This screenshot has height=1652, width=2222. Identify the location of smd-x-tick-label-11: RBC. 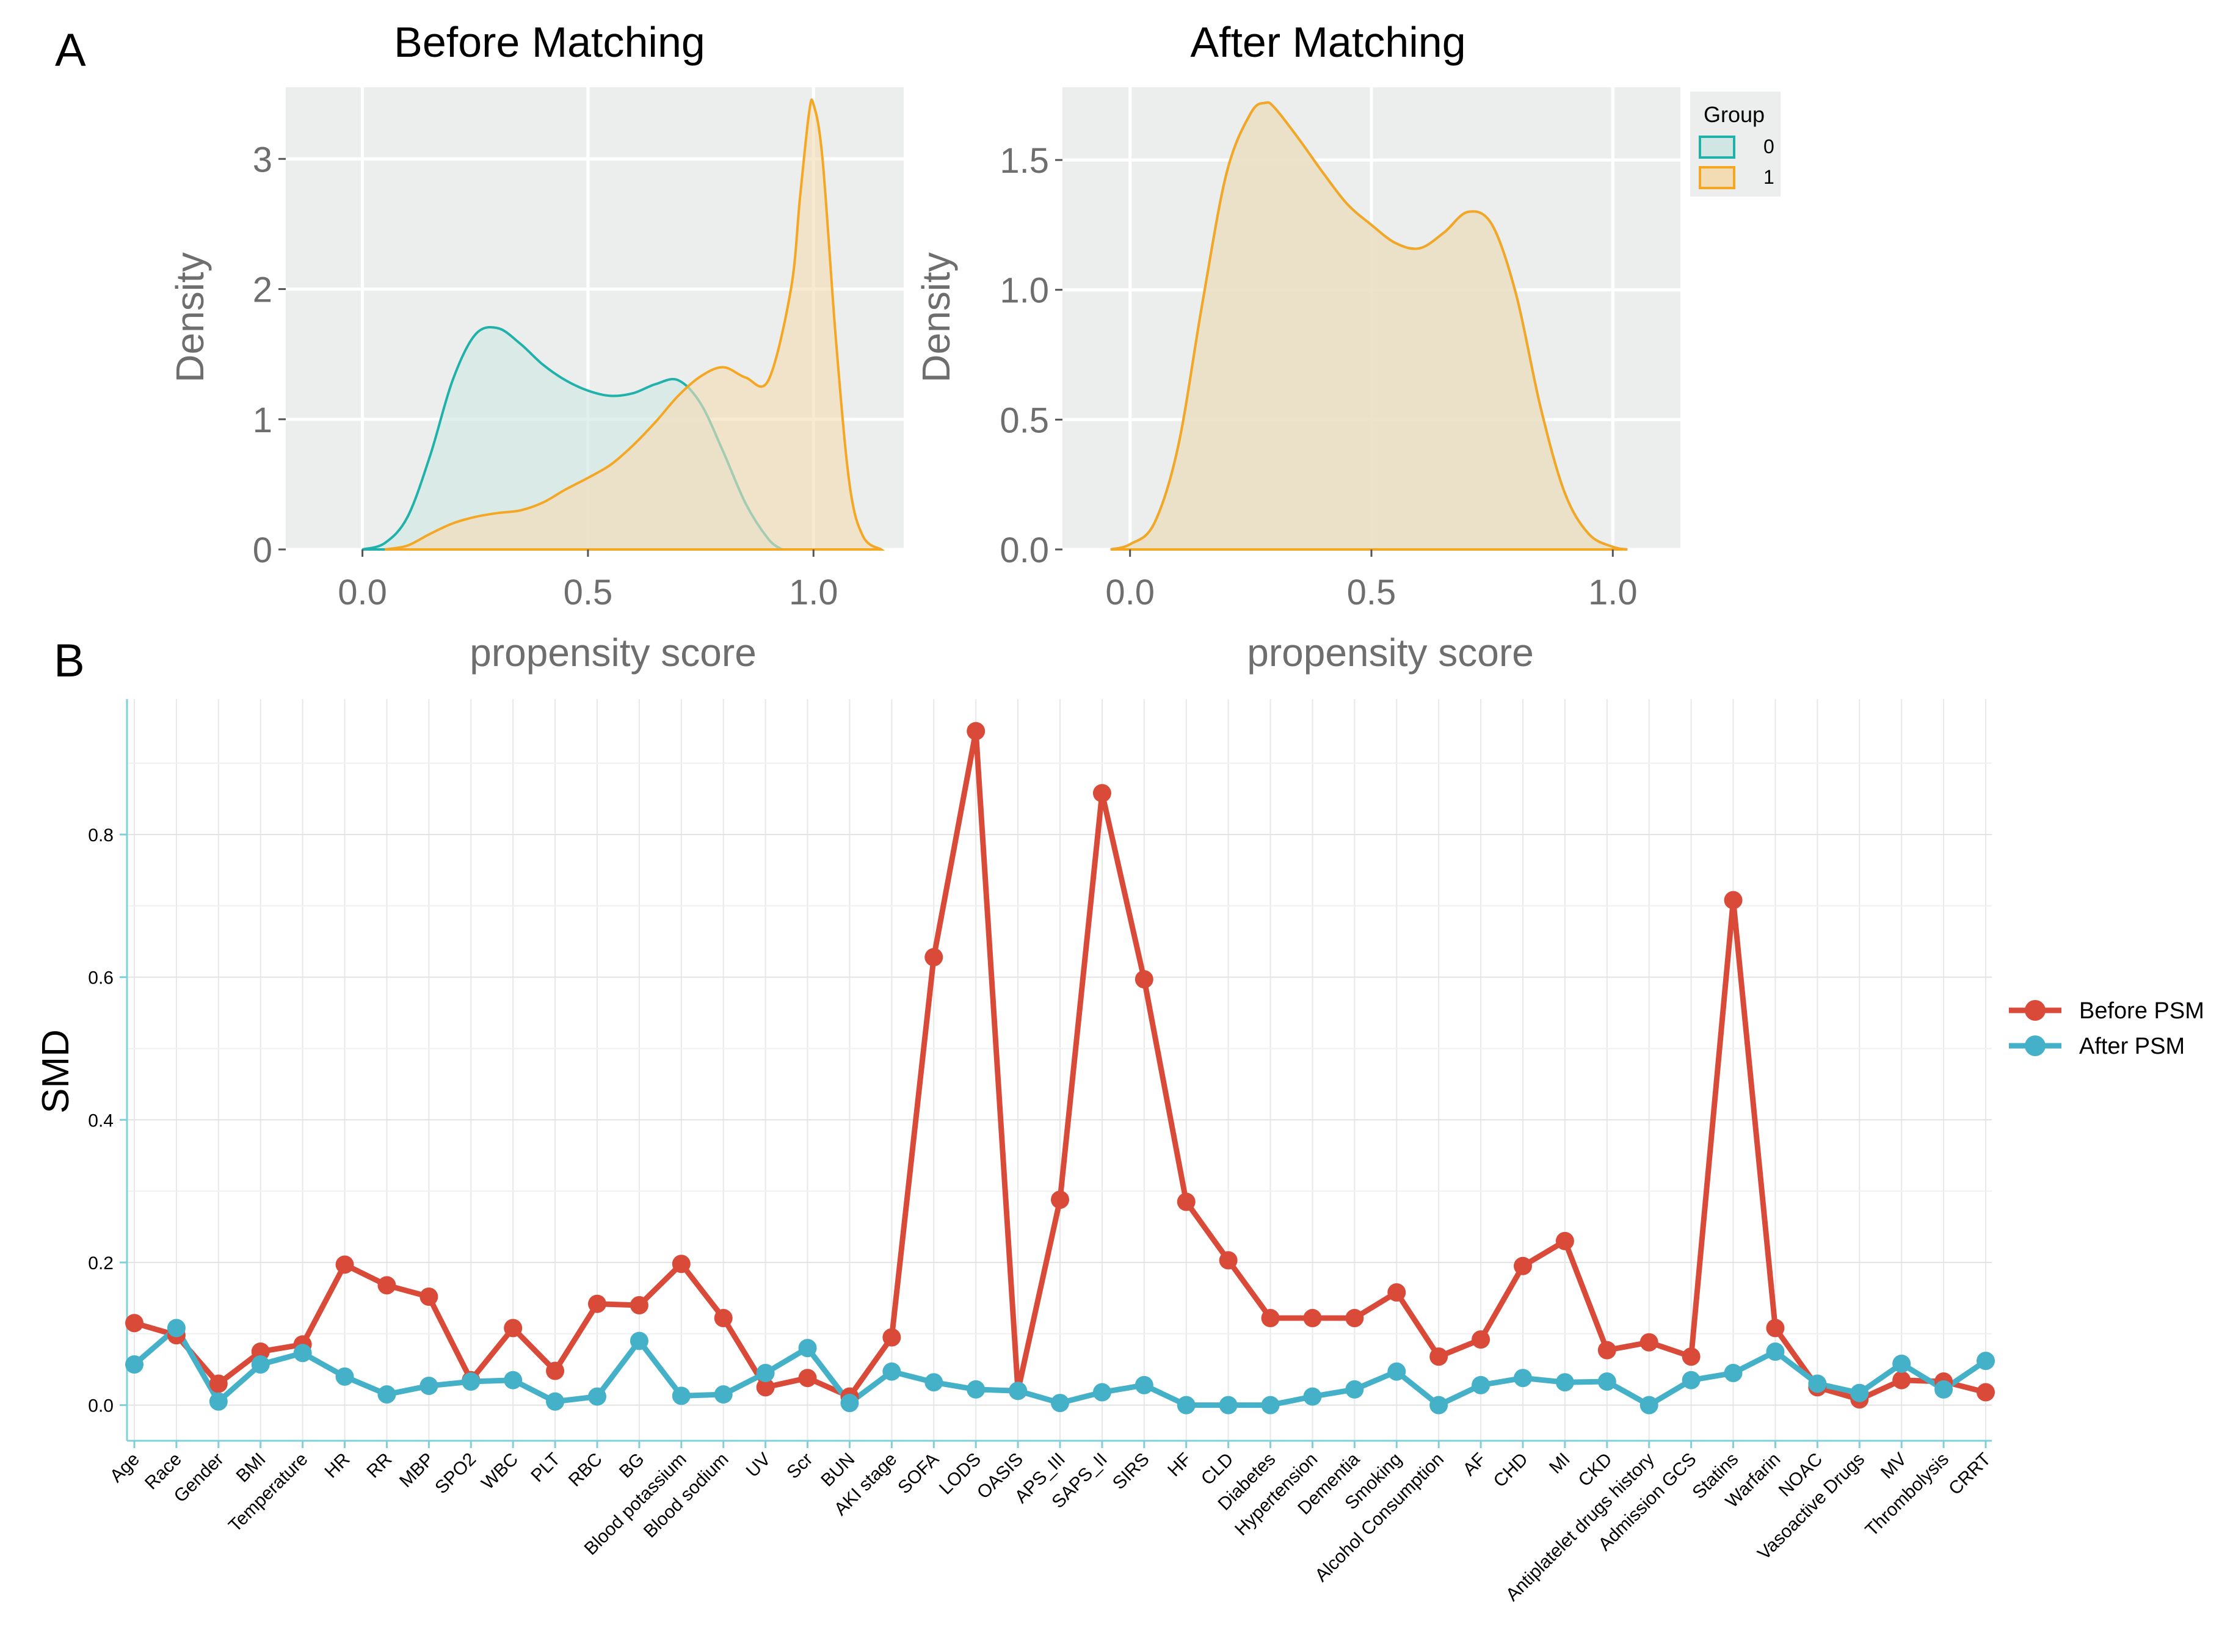
(585, 1470).